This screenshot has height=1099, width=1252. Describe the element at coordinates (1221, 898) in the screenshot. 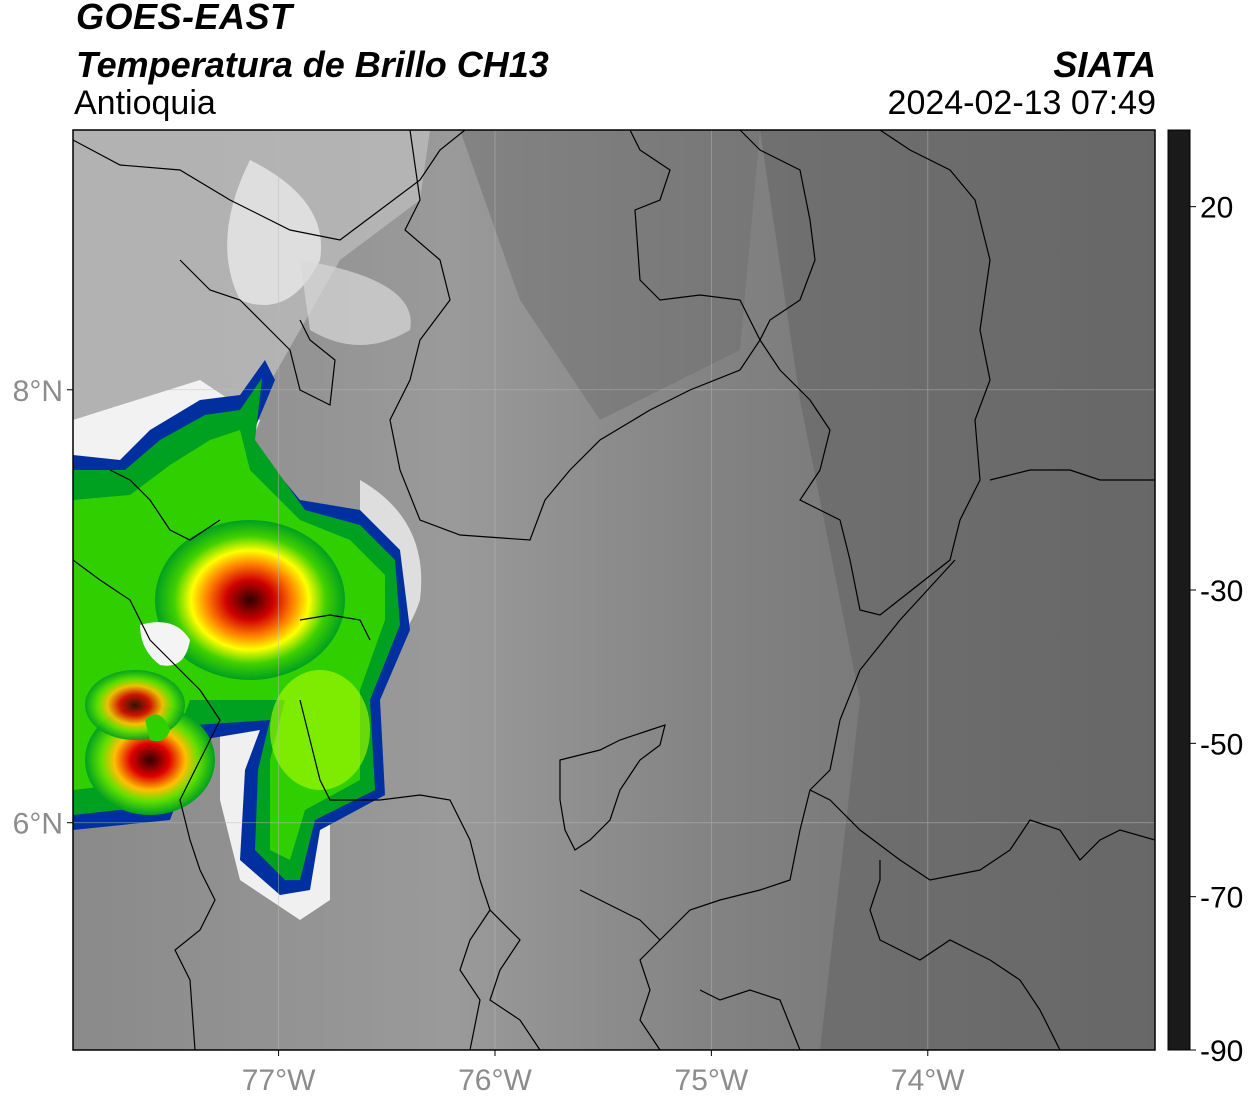

I see `colorbar-tick-label: -70` at that location.